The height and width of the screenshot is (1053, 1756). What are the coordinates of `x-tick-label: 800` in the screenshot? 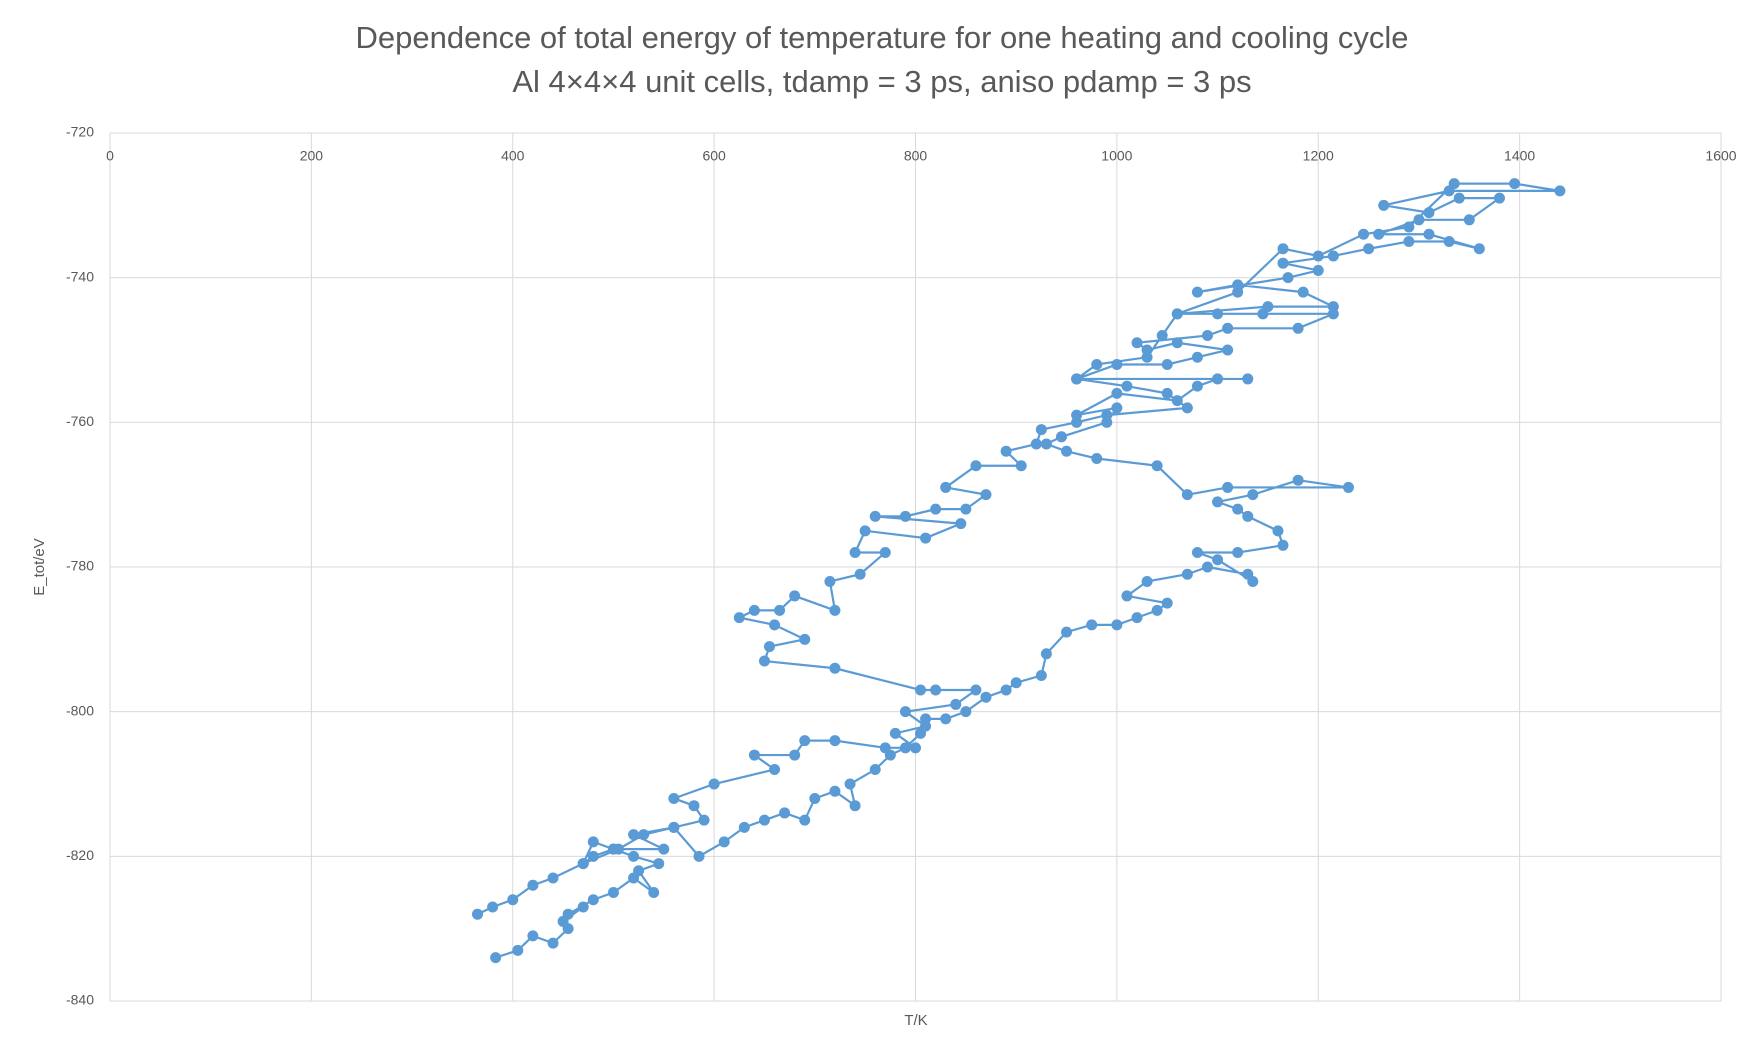 It's located at (916, 156).